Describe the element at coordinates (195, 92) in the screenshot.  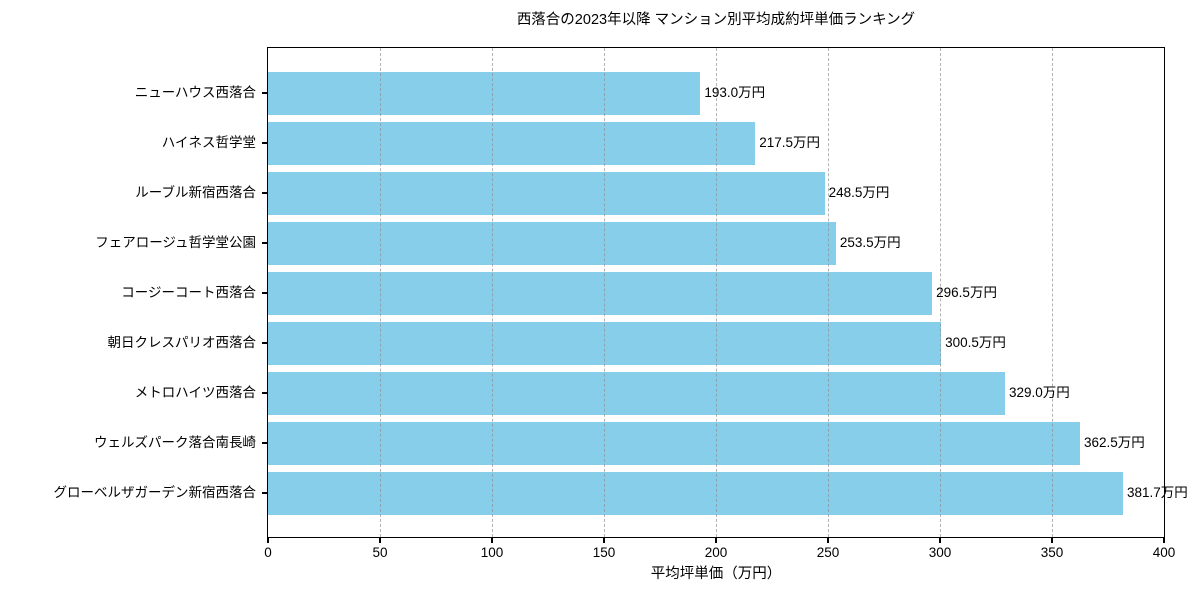
I see `y-tick-label: ニューハウス西落合` at that location.